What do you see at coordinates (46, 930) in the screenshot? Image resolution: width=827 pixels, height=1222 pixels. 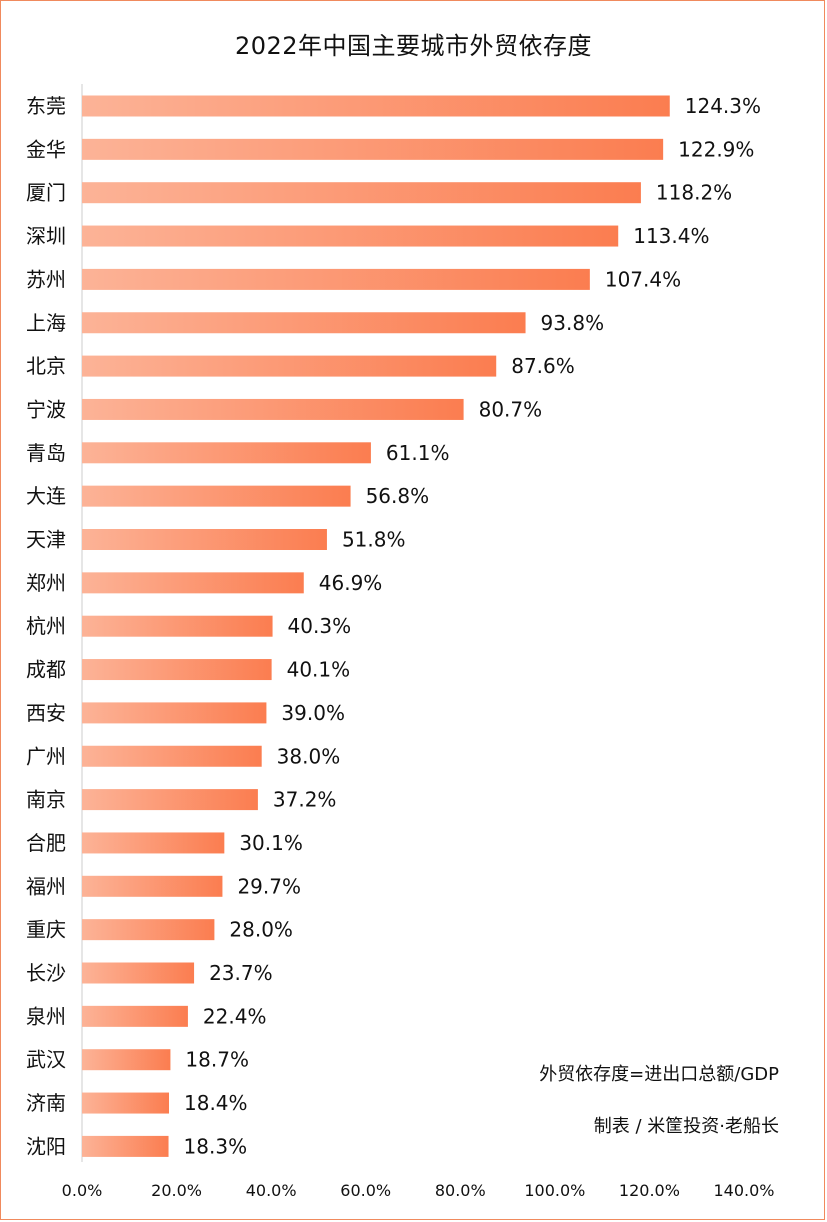 I see `category-label: 重庆` at bounding box center [46, 930].